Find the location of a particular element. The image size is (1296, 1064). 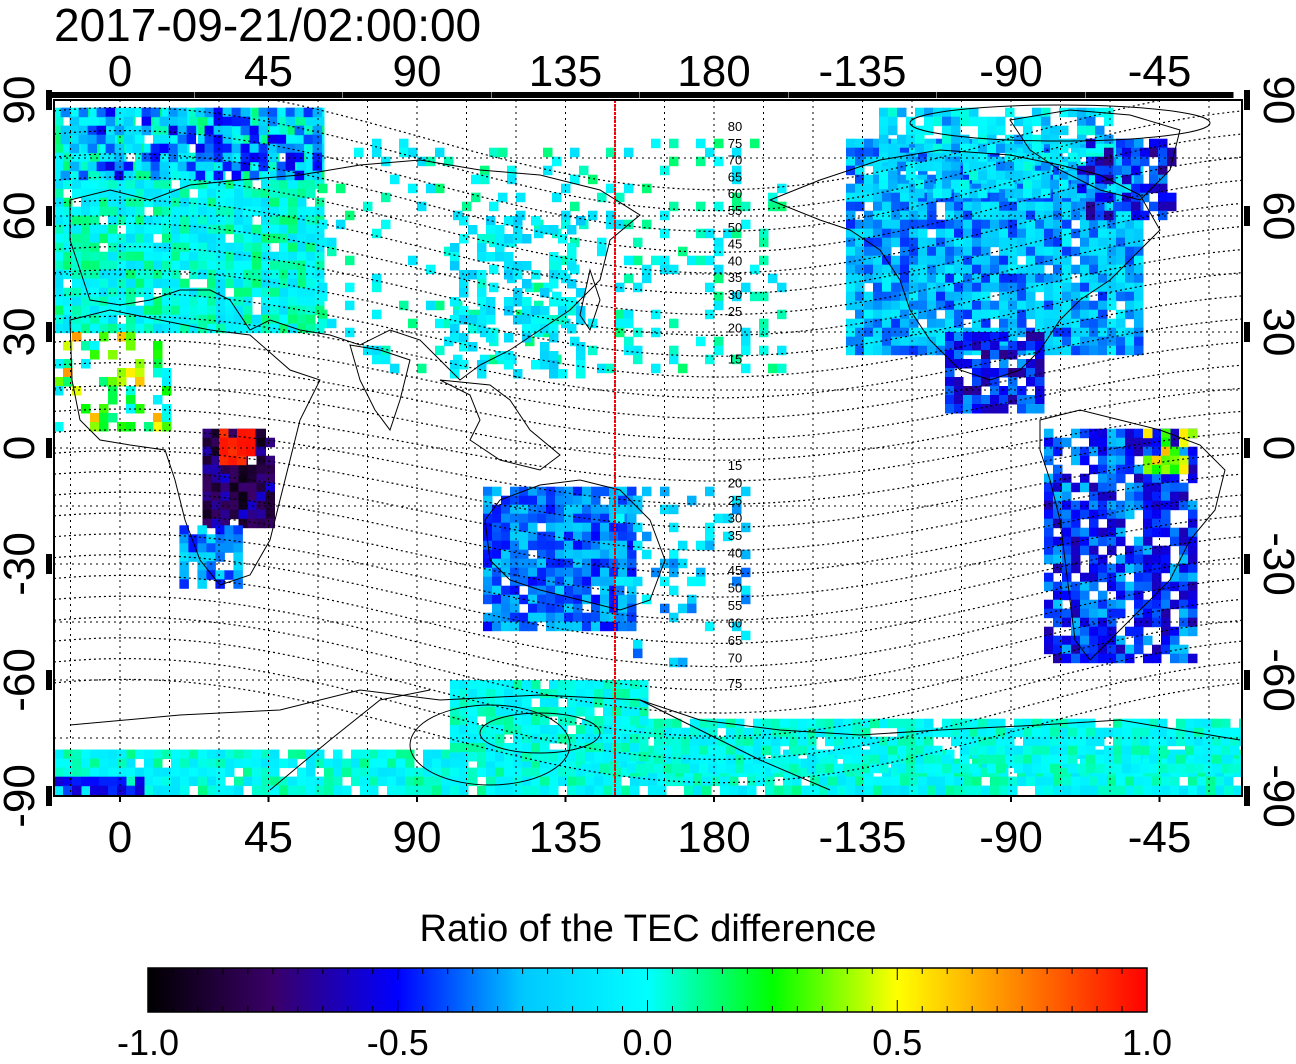

right-lat-tick: 90 is located at coordinates (1275, 100).